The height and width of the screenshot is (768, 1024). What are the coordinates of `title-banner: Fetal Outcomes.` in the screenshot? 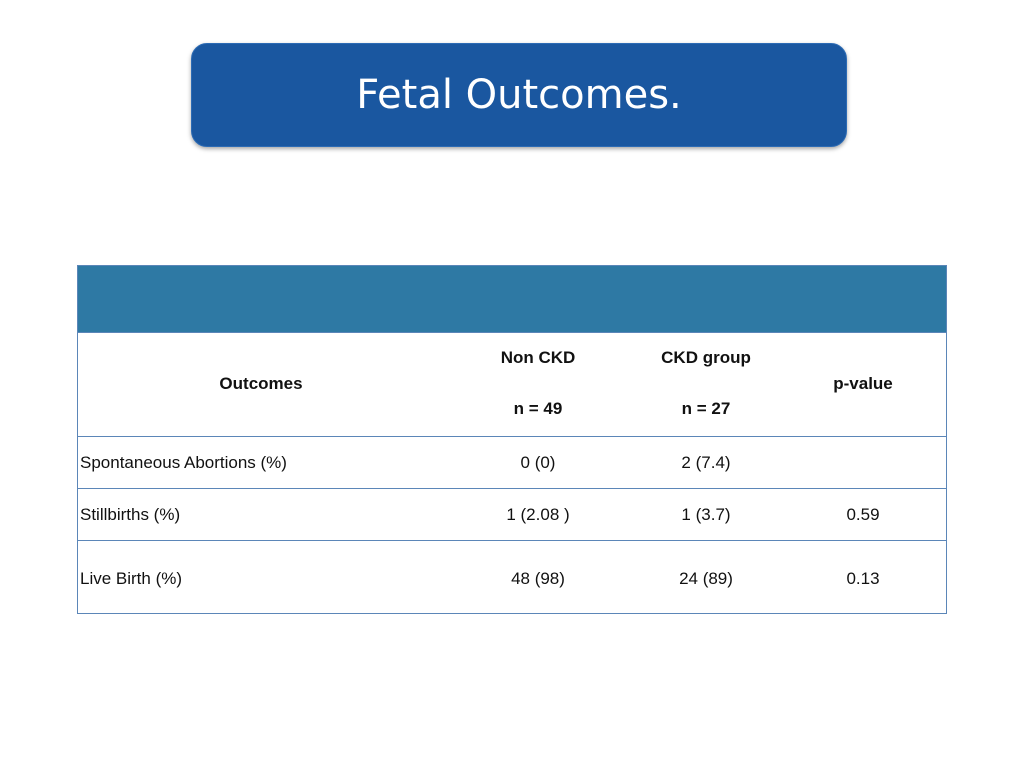 It's located at (519, 95).